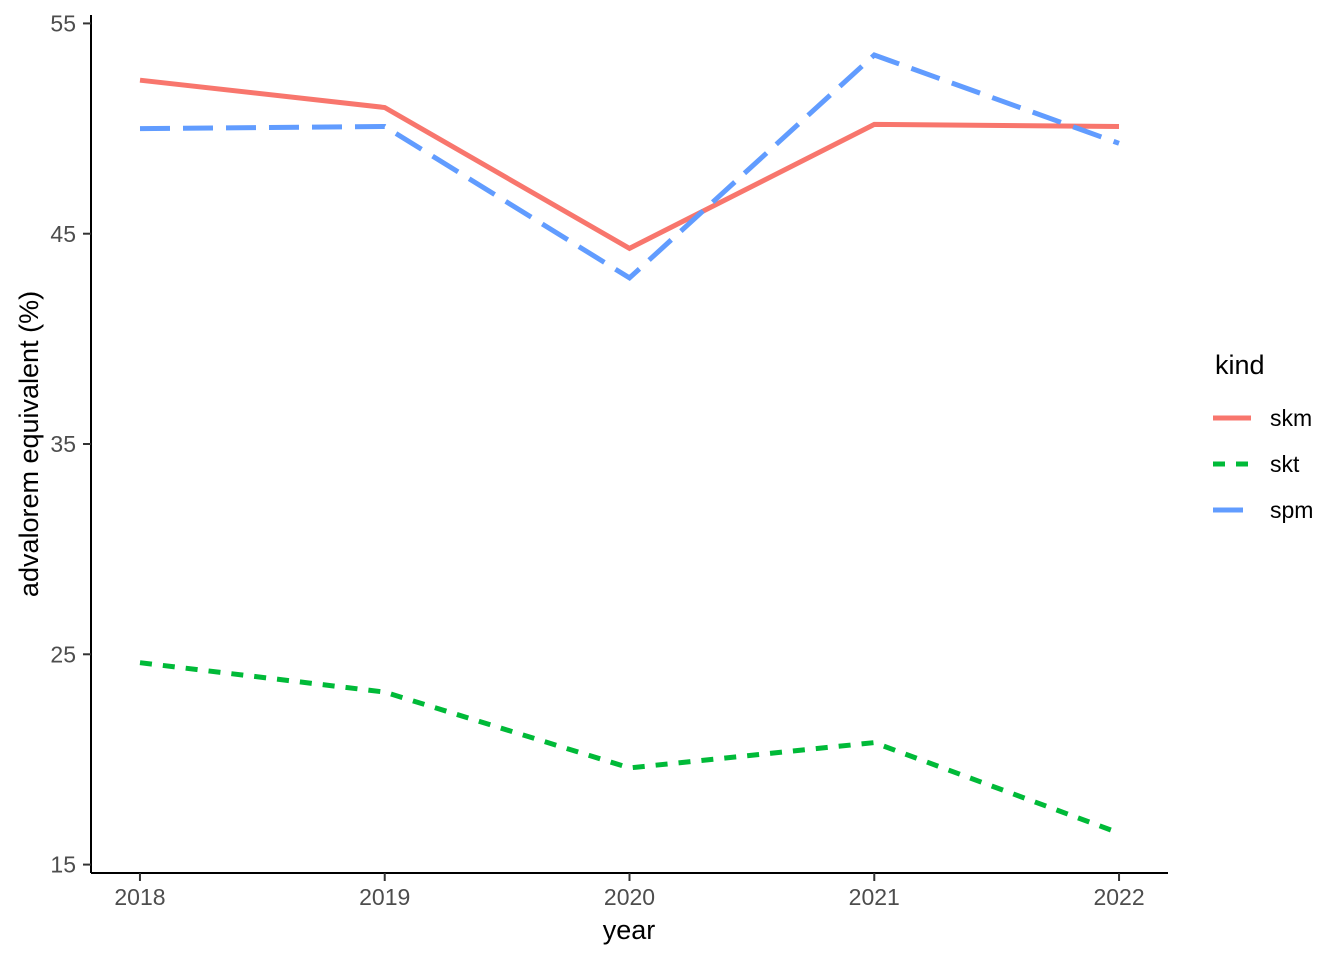 The width and height of the screenshot is (1344, 960). Describe the element at coordinates (384, 897) in the screenshot. I see `x-tick-label: 2019` at that location.